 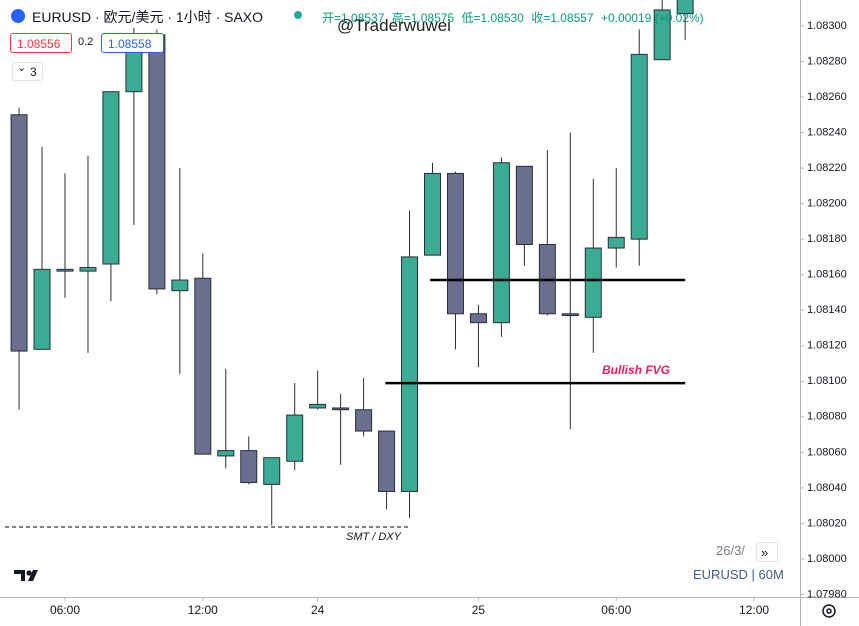 What do you see at coordinates (86, 42) in the screenshot?
I see `spread: 0.2` at bounding box center [86, 42].